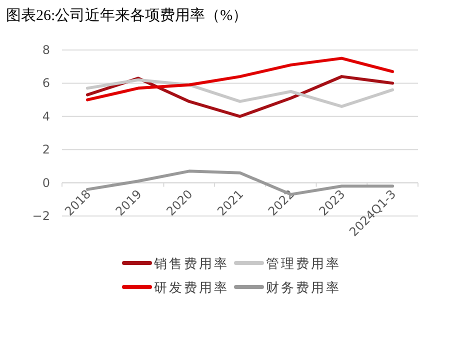 This screenshot has width=455, height=338. Describe the element at coordinates (46, 50) in the screenshot. I see `y-tick-label: 8` at that location.